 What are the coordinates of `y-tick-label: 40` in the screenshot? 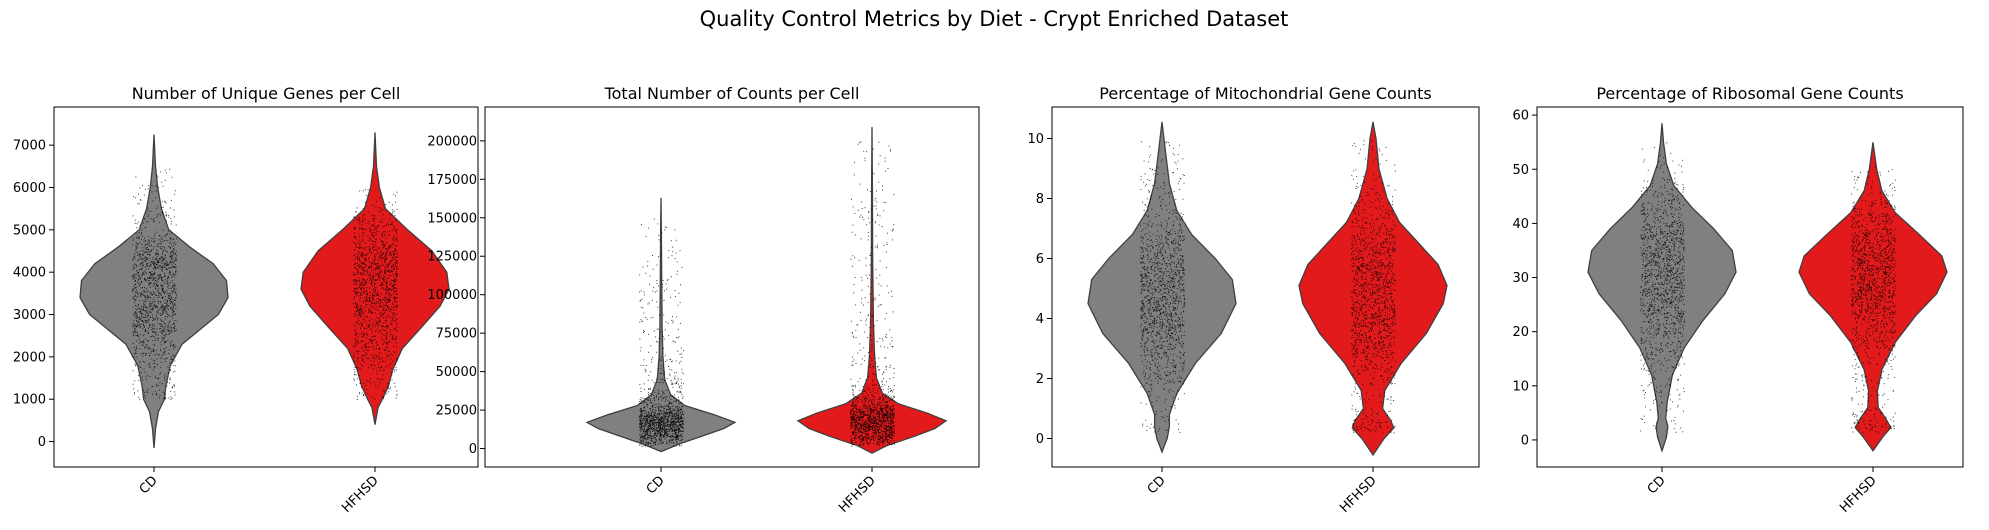 It's located at (1520, 224).